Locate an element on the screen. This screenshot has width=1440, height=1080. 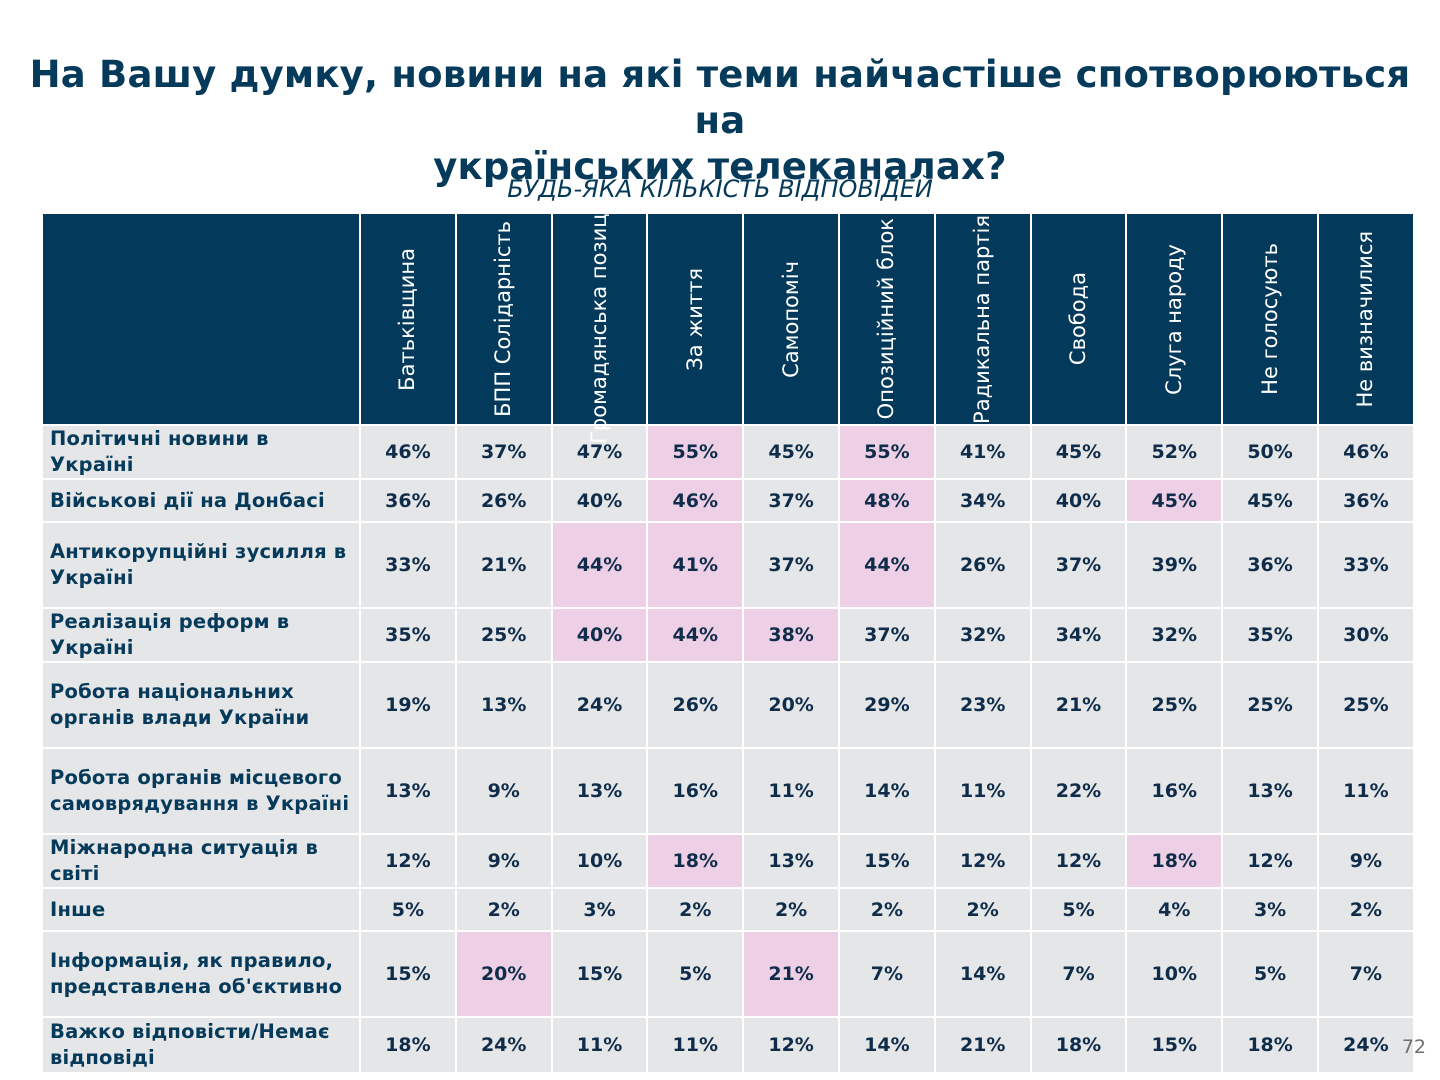
value-cell: 48% is located at coordinates (886, 500).